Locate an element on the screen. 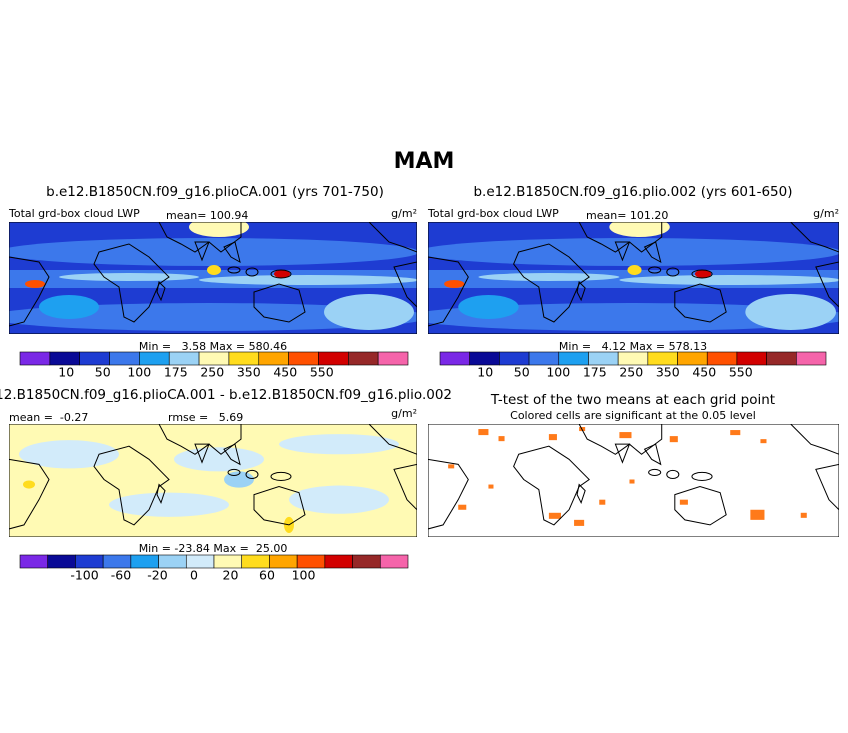 Image resolution: width=848 pixels, height=733 pixels. center-label: mean= 100.94 is located at coordinates (207, 215).